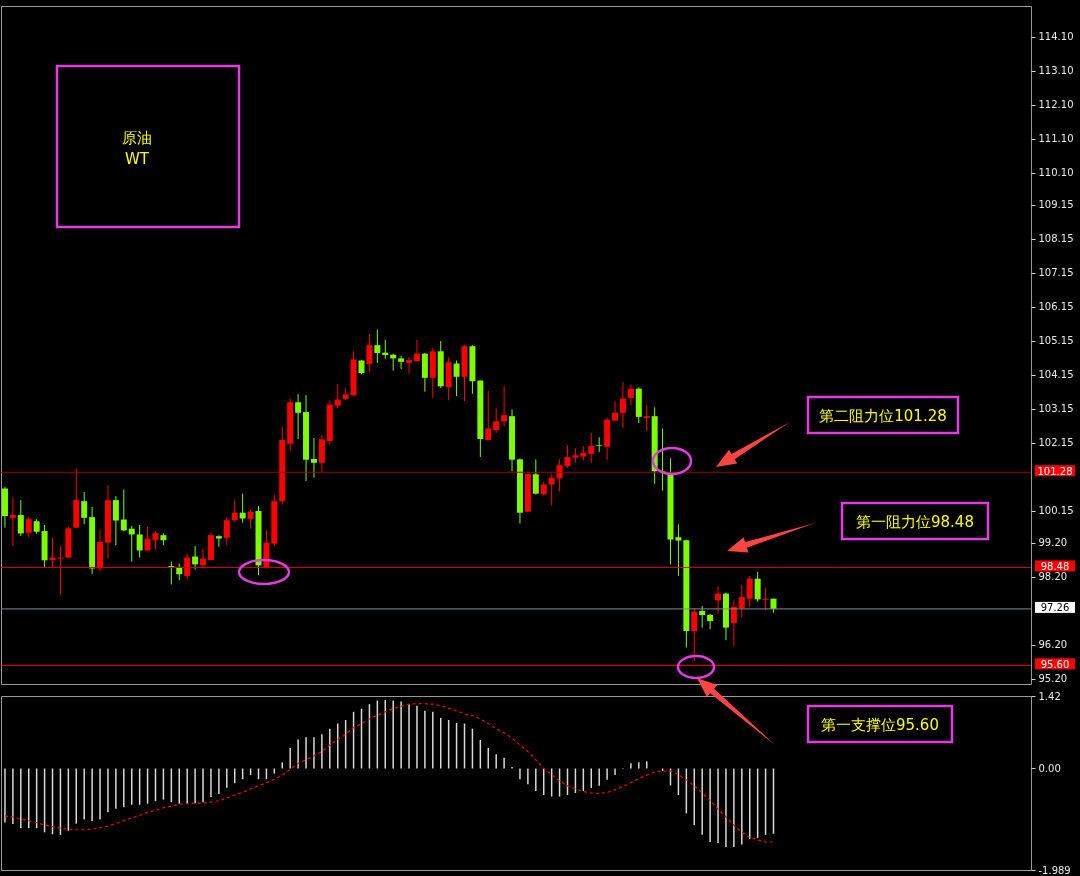  Describe the element at coordinates (1056, 239) in the screenshot. I see `y-tick-label: 108.15` at that location.